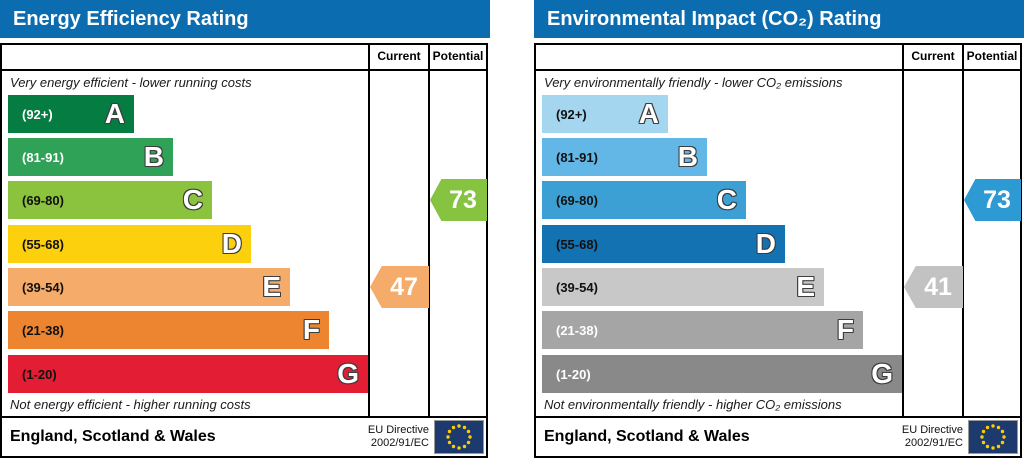  Describe the element at coordinates (779, 19) in the screenshot. I see `panel-title: Environmental Impact (CO₂) Rating` at that location.